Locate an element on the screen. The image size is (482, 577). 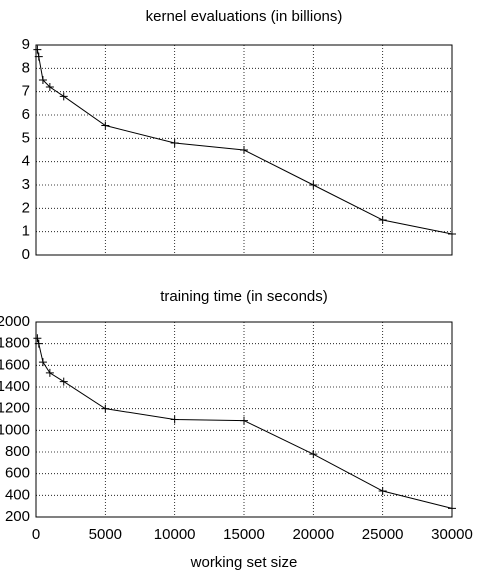
x-axis-label: working set size is located at coordinates (244, 562).